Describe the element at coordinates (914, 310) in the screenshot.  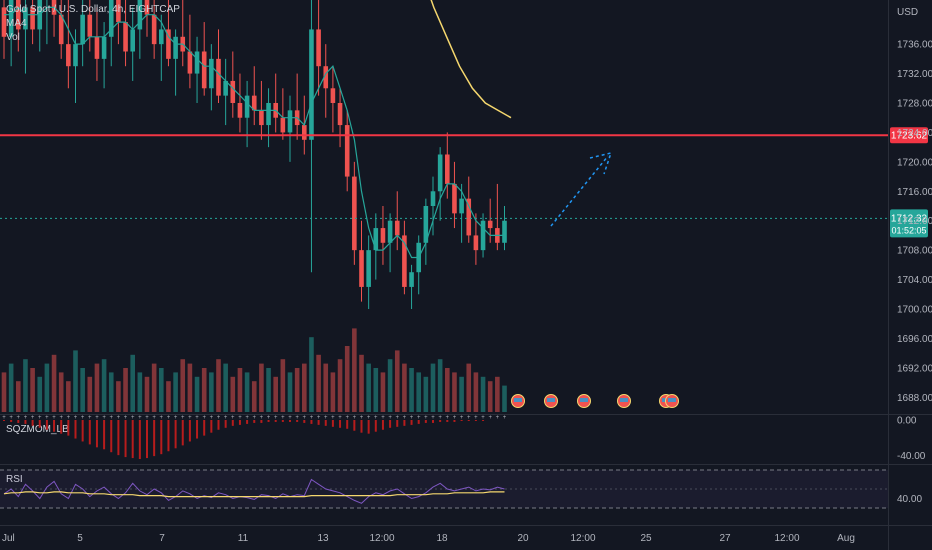
I see `price-tick-label: 1700.00` at that location.